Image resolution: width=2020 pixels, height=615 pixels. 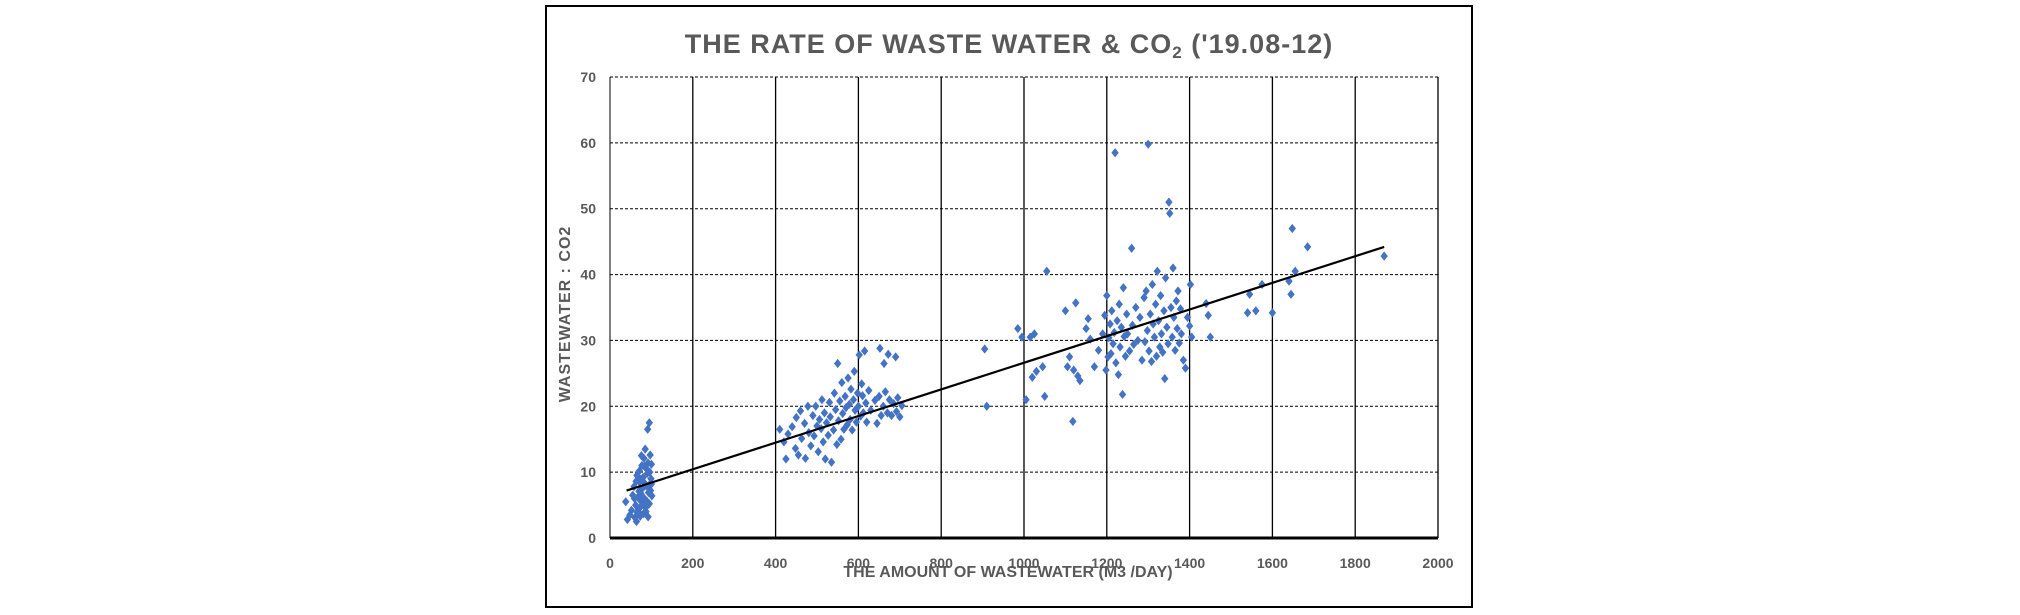 I want to click on x-axis-label: THE AMOUNT OF WASTEWATER (M3 /DAY), so click(x=1007, y=572).